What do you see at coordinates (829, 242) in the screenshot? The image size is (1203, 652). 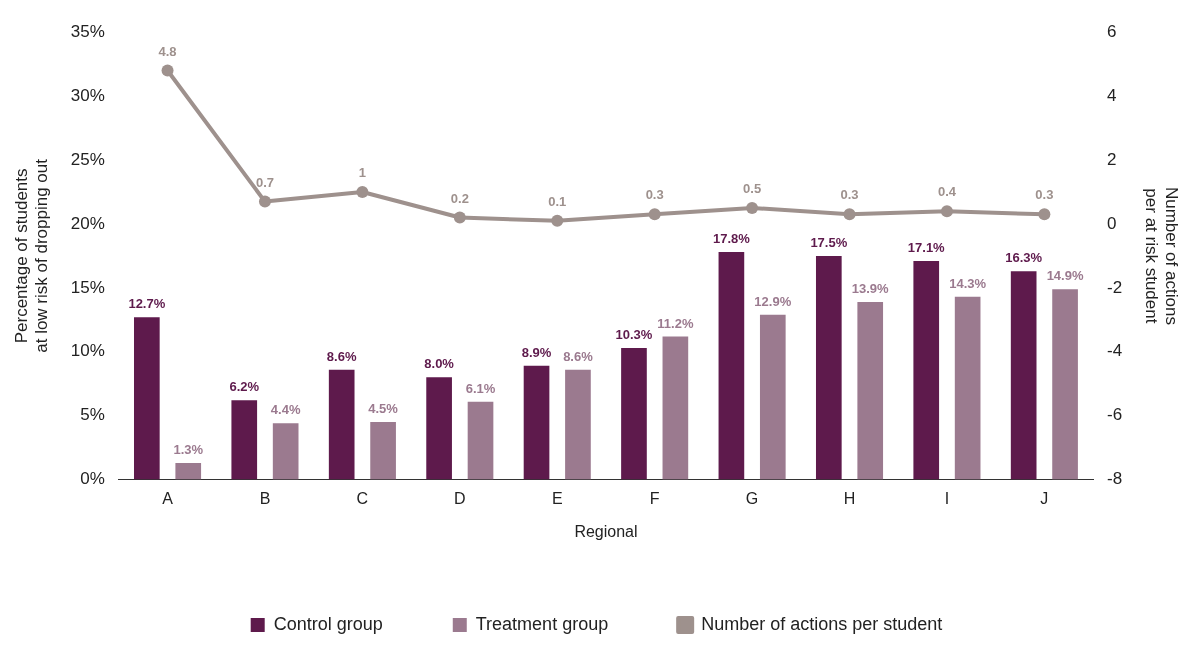 I see `data-label: 17.5%` at bounding box center [829, 242].